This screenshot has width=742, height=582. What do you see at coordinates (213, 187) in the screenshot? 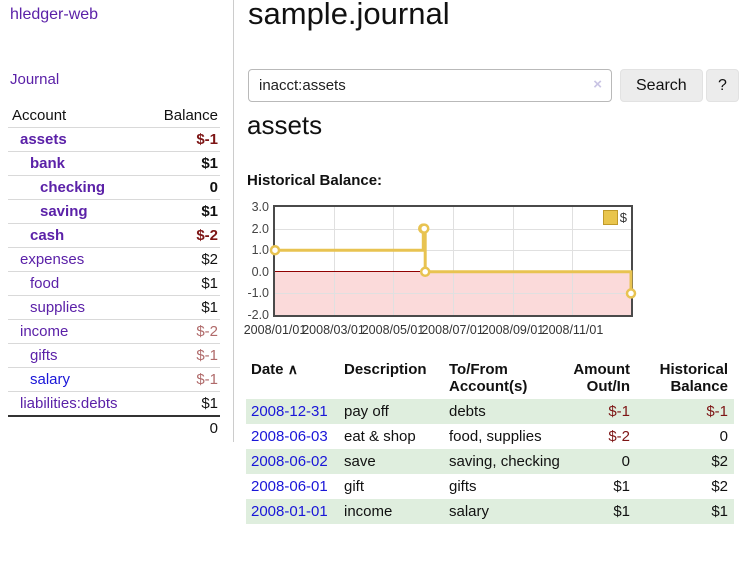
I see `account-balance: 0` at bounding box center [213, 187].